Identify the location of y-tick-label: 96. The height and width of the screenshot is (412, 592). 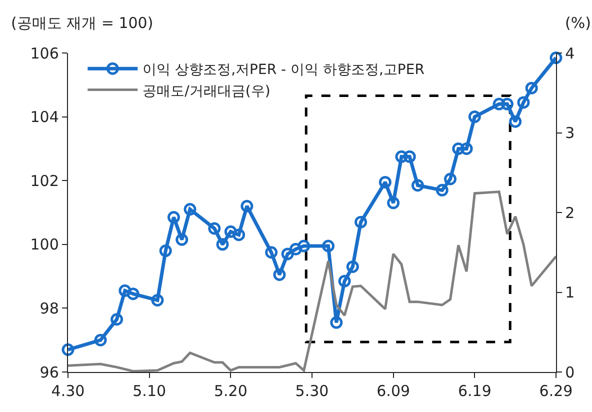
(49, 372).